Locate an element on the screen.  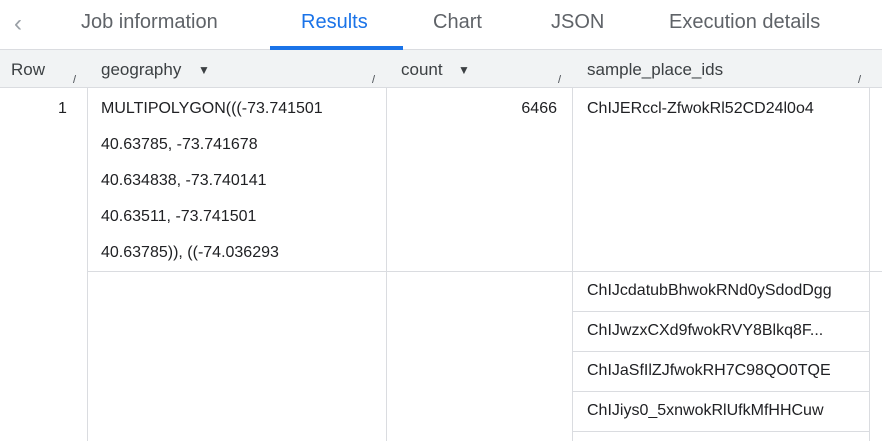
geography-line: 40.63785)), ((-74.036293 is located at coordinates (190, 252).